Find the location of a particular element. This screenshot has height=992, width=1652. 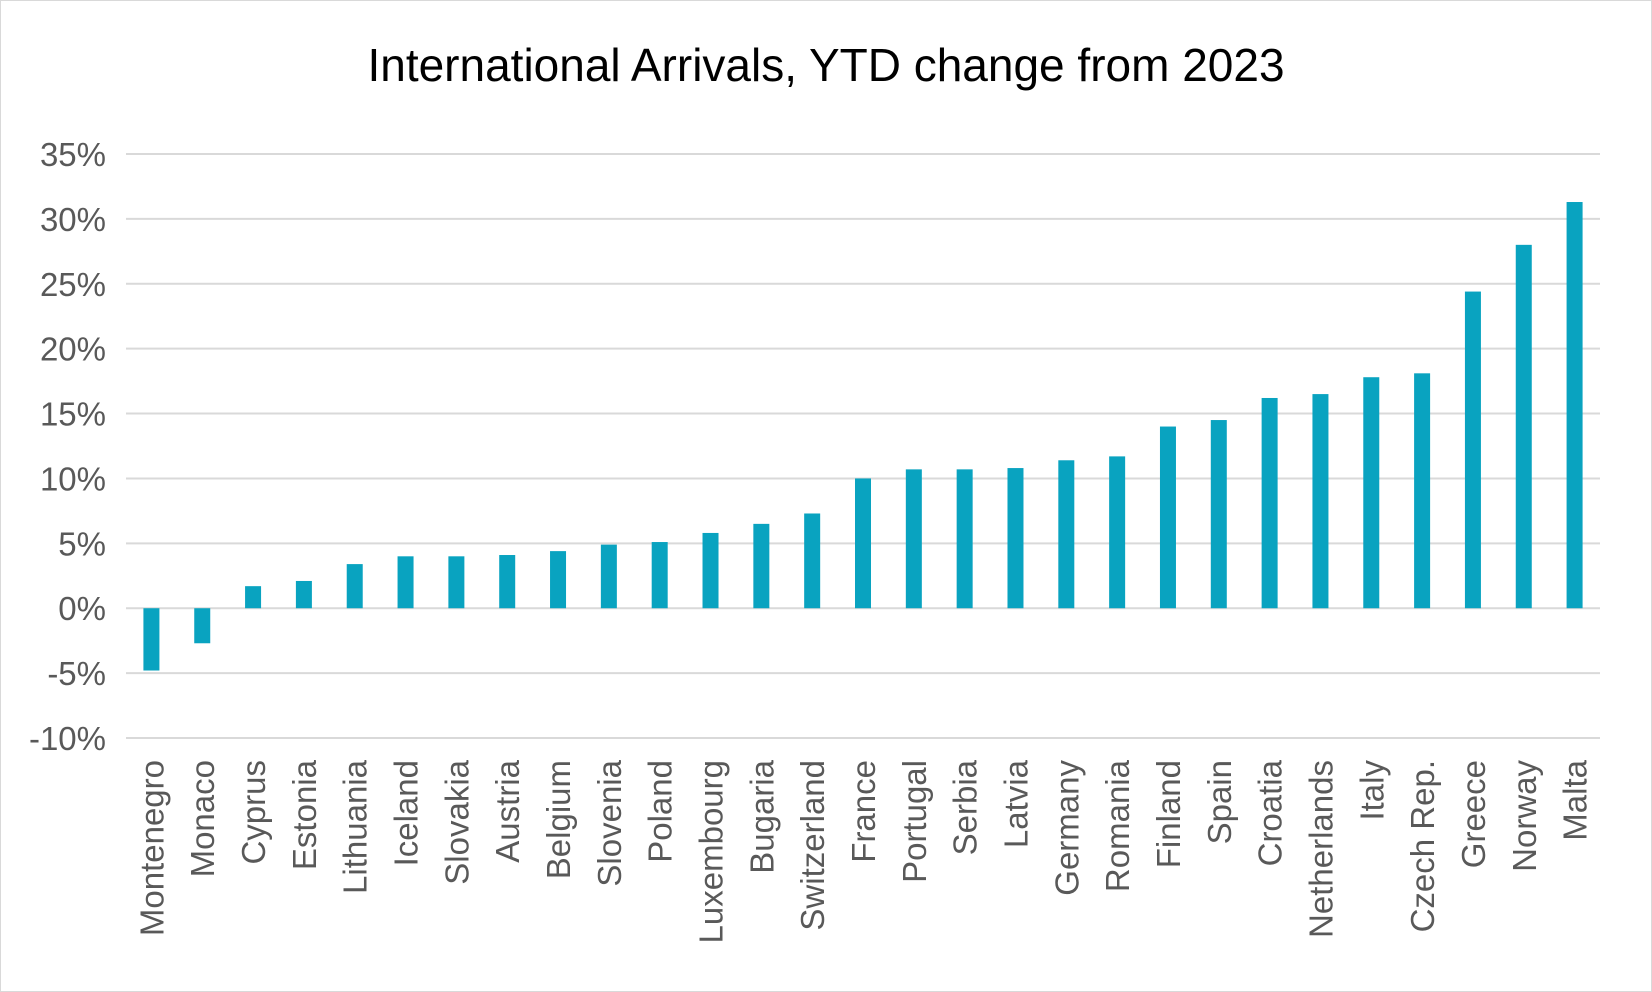

y-tick-label: 10% is located at coordinates (73, 478).